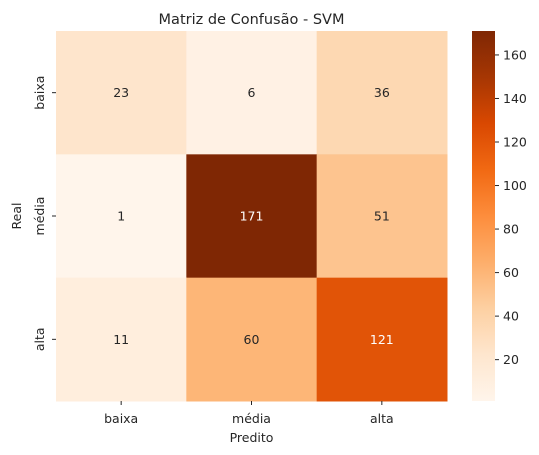  I want to click on colorbar-tick-label: 100, so click(515, 185).